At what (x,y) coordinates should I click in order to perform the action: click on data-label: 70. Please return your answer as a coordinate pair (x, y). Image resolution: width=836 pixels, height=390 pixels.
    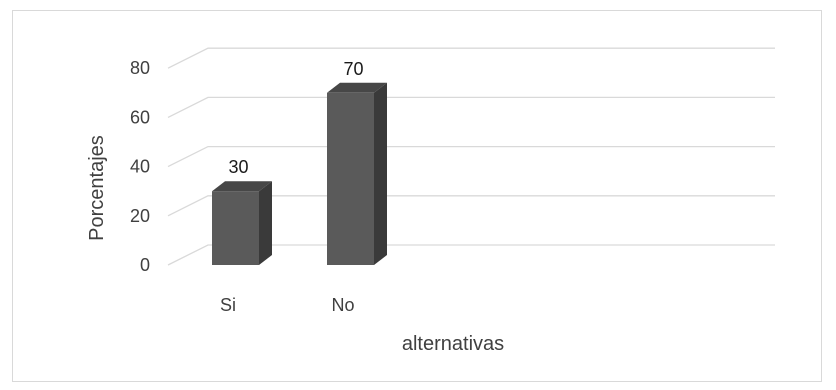
    Looking at the image, I should click on (353, 69).